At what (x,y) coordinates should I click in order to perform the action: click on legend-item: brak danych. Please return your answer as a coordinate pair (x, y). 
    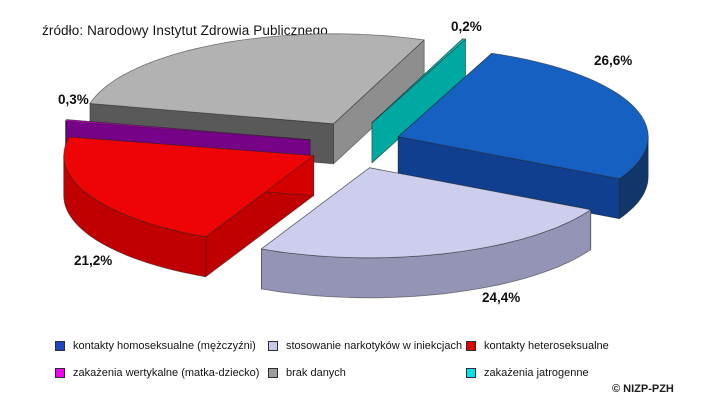
    Looking at the image, I should click on (307, 373).